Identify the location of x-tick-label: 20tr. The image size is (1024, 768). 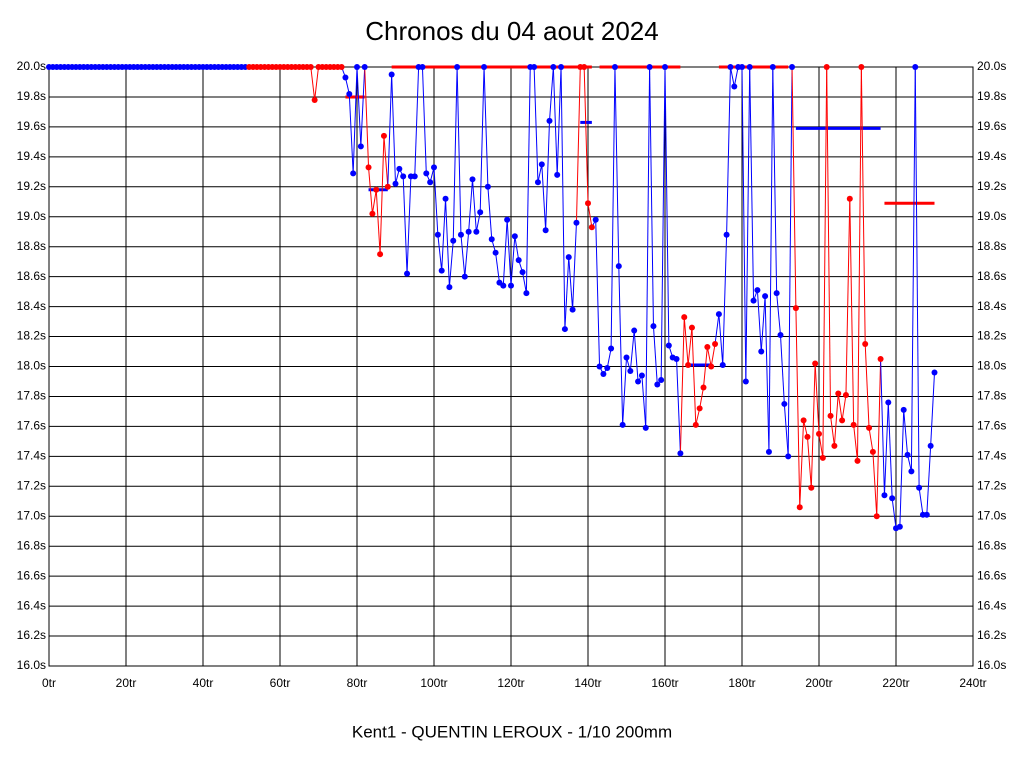
(126, 683).